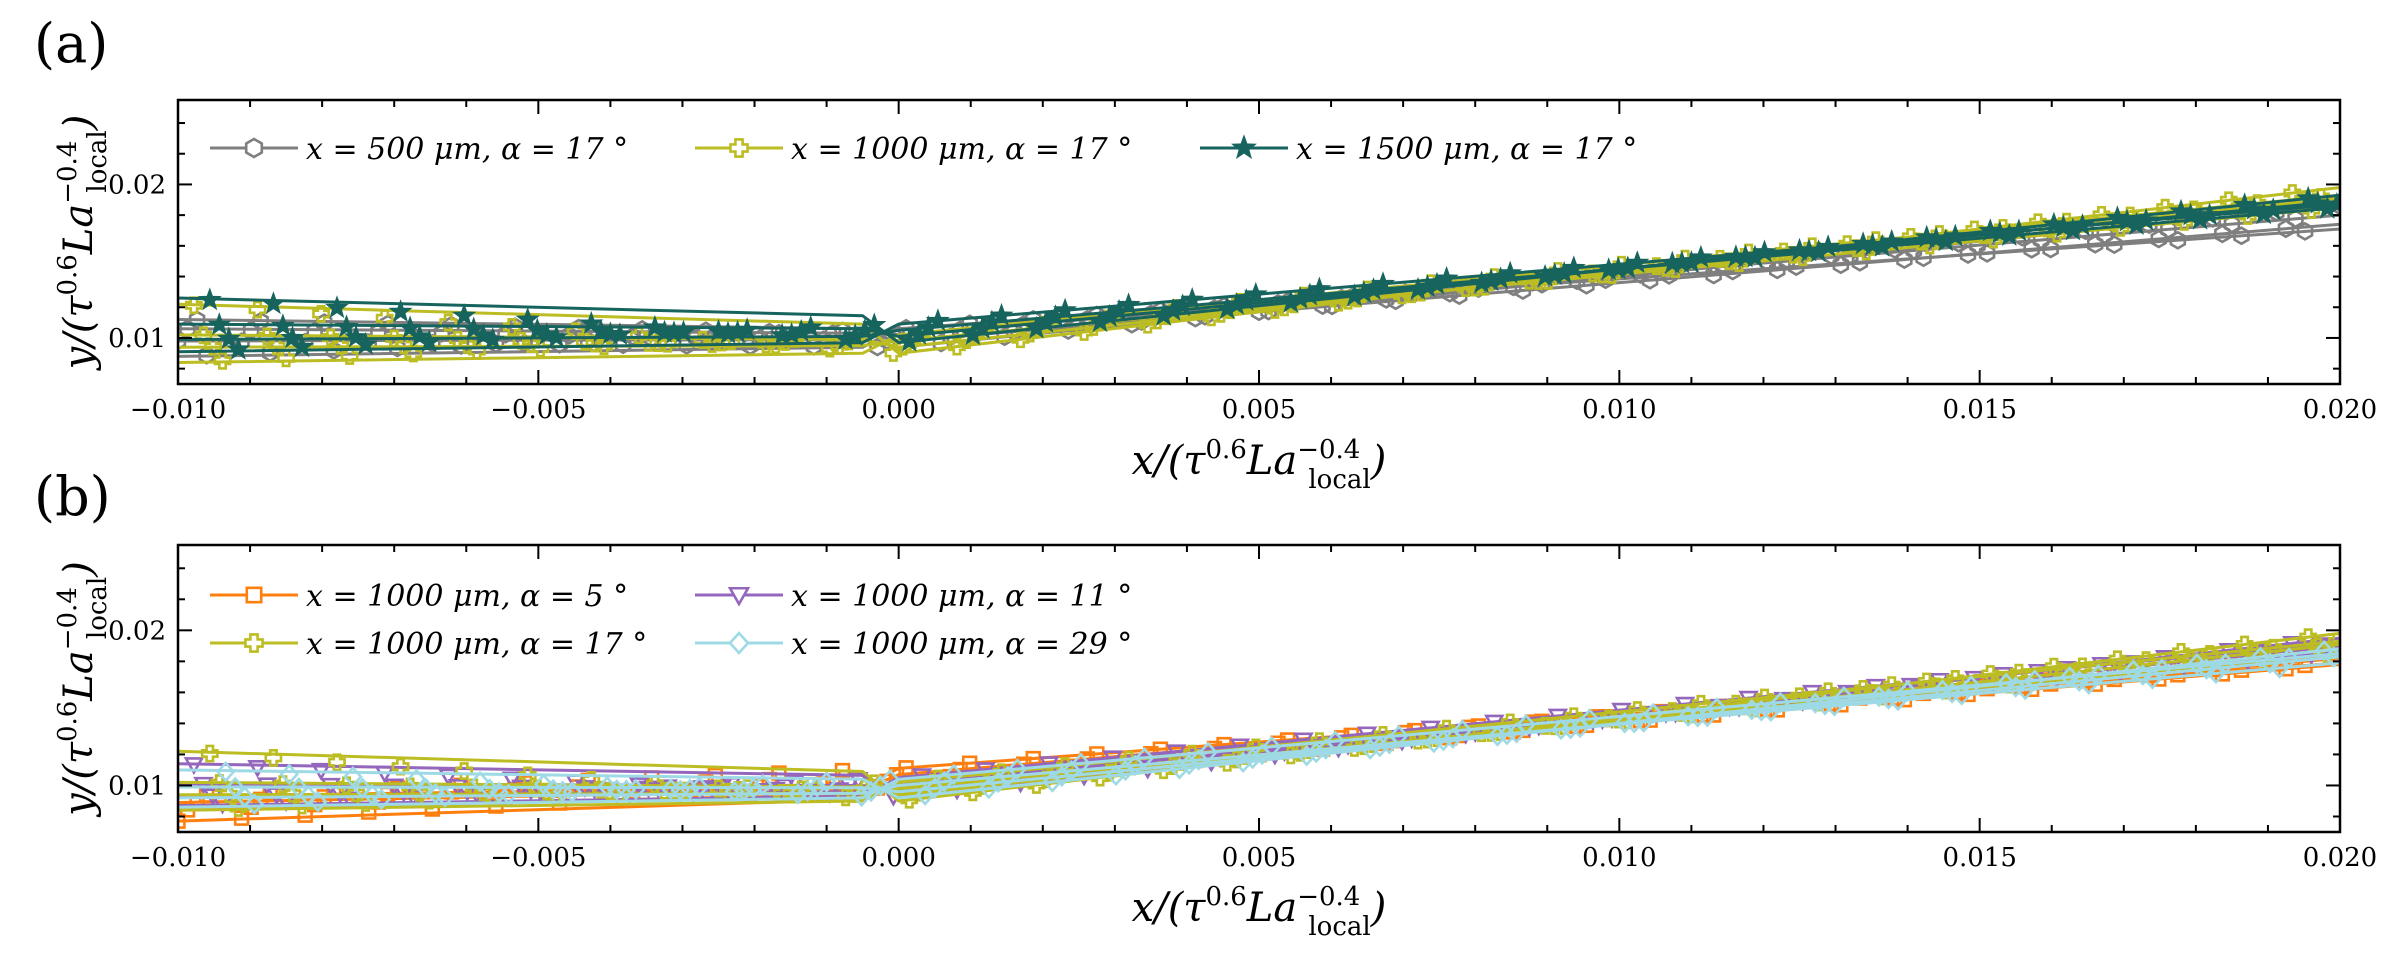  I want to click on legend-item: x = 500 μm, α = 17 °, so click(419, 149).